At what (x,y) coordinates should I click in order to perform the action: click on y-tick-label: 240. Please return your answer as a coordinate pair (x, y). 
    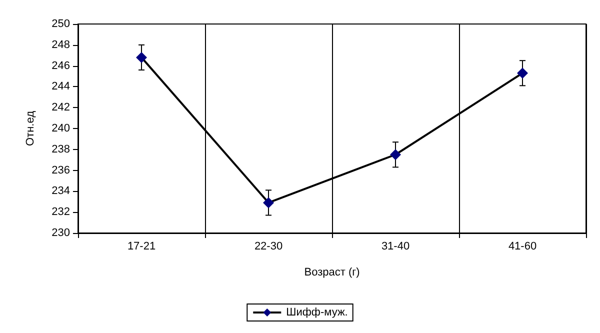
    Looking at the image, I should click on (61, 128).